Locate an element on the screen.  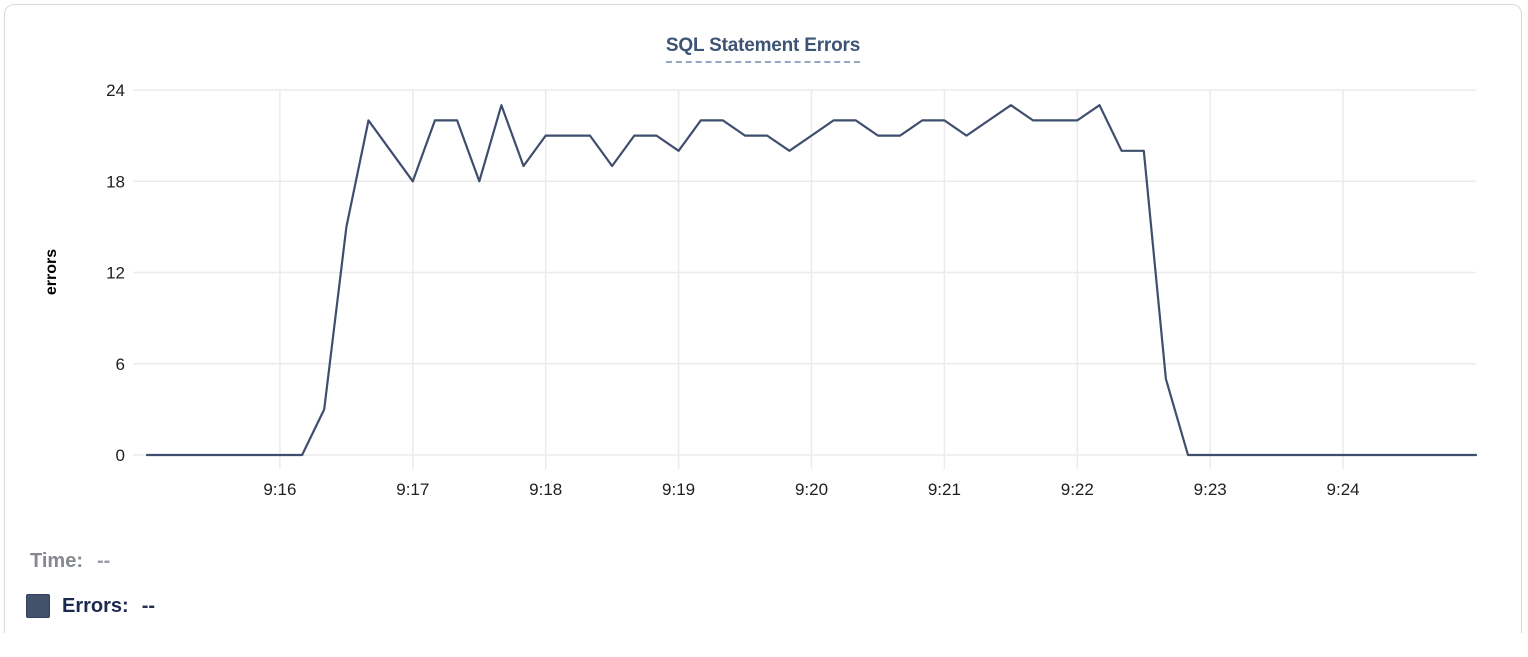
y-tick-label-12: 12 is located at coordinates (115, 273).